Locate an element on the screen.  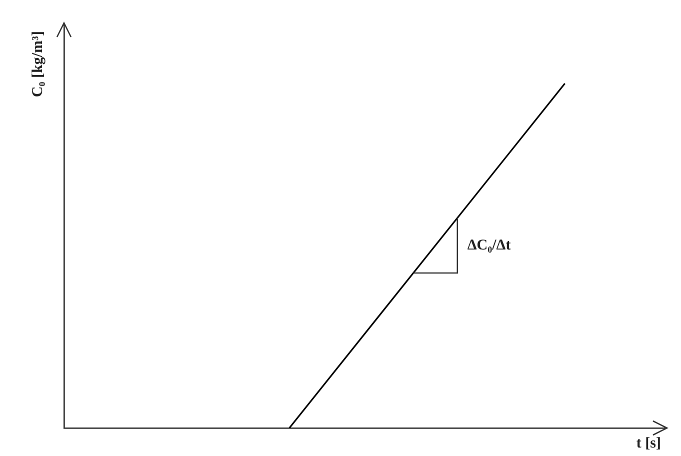
y-axis-title: C₀ [kg/m³] is located at coordinates (38, 64).